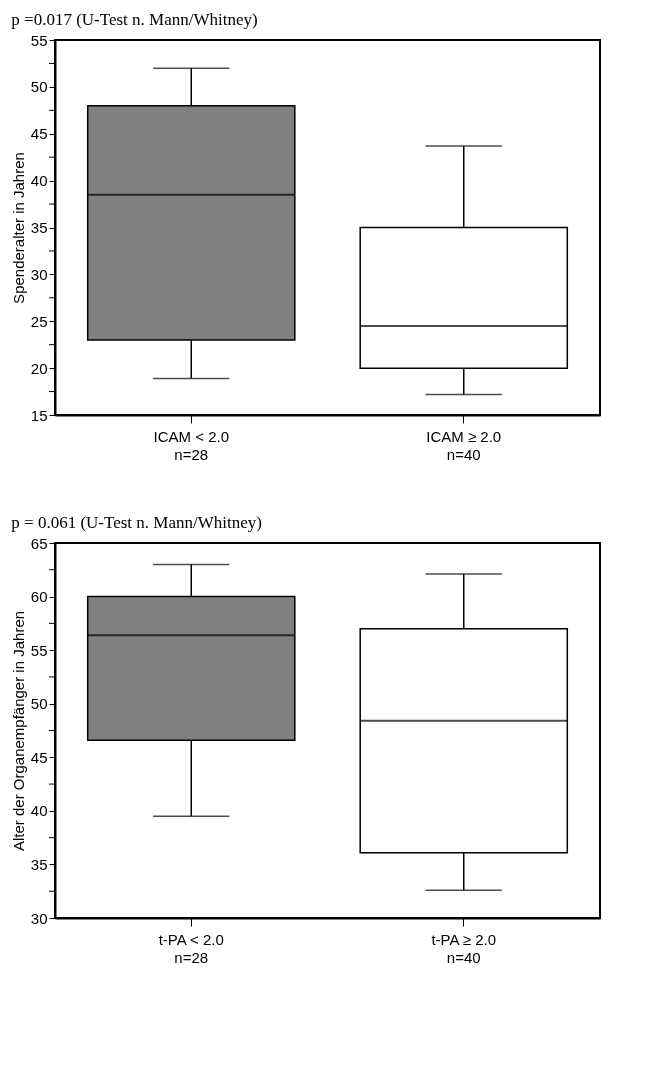  Describe the element at coordinates (39, 597) in the screenshot. I see `y-tick-label: 60` at that location.